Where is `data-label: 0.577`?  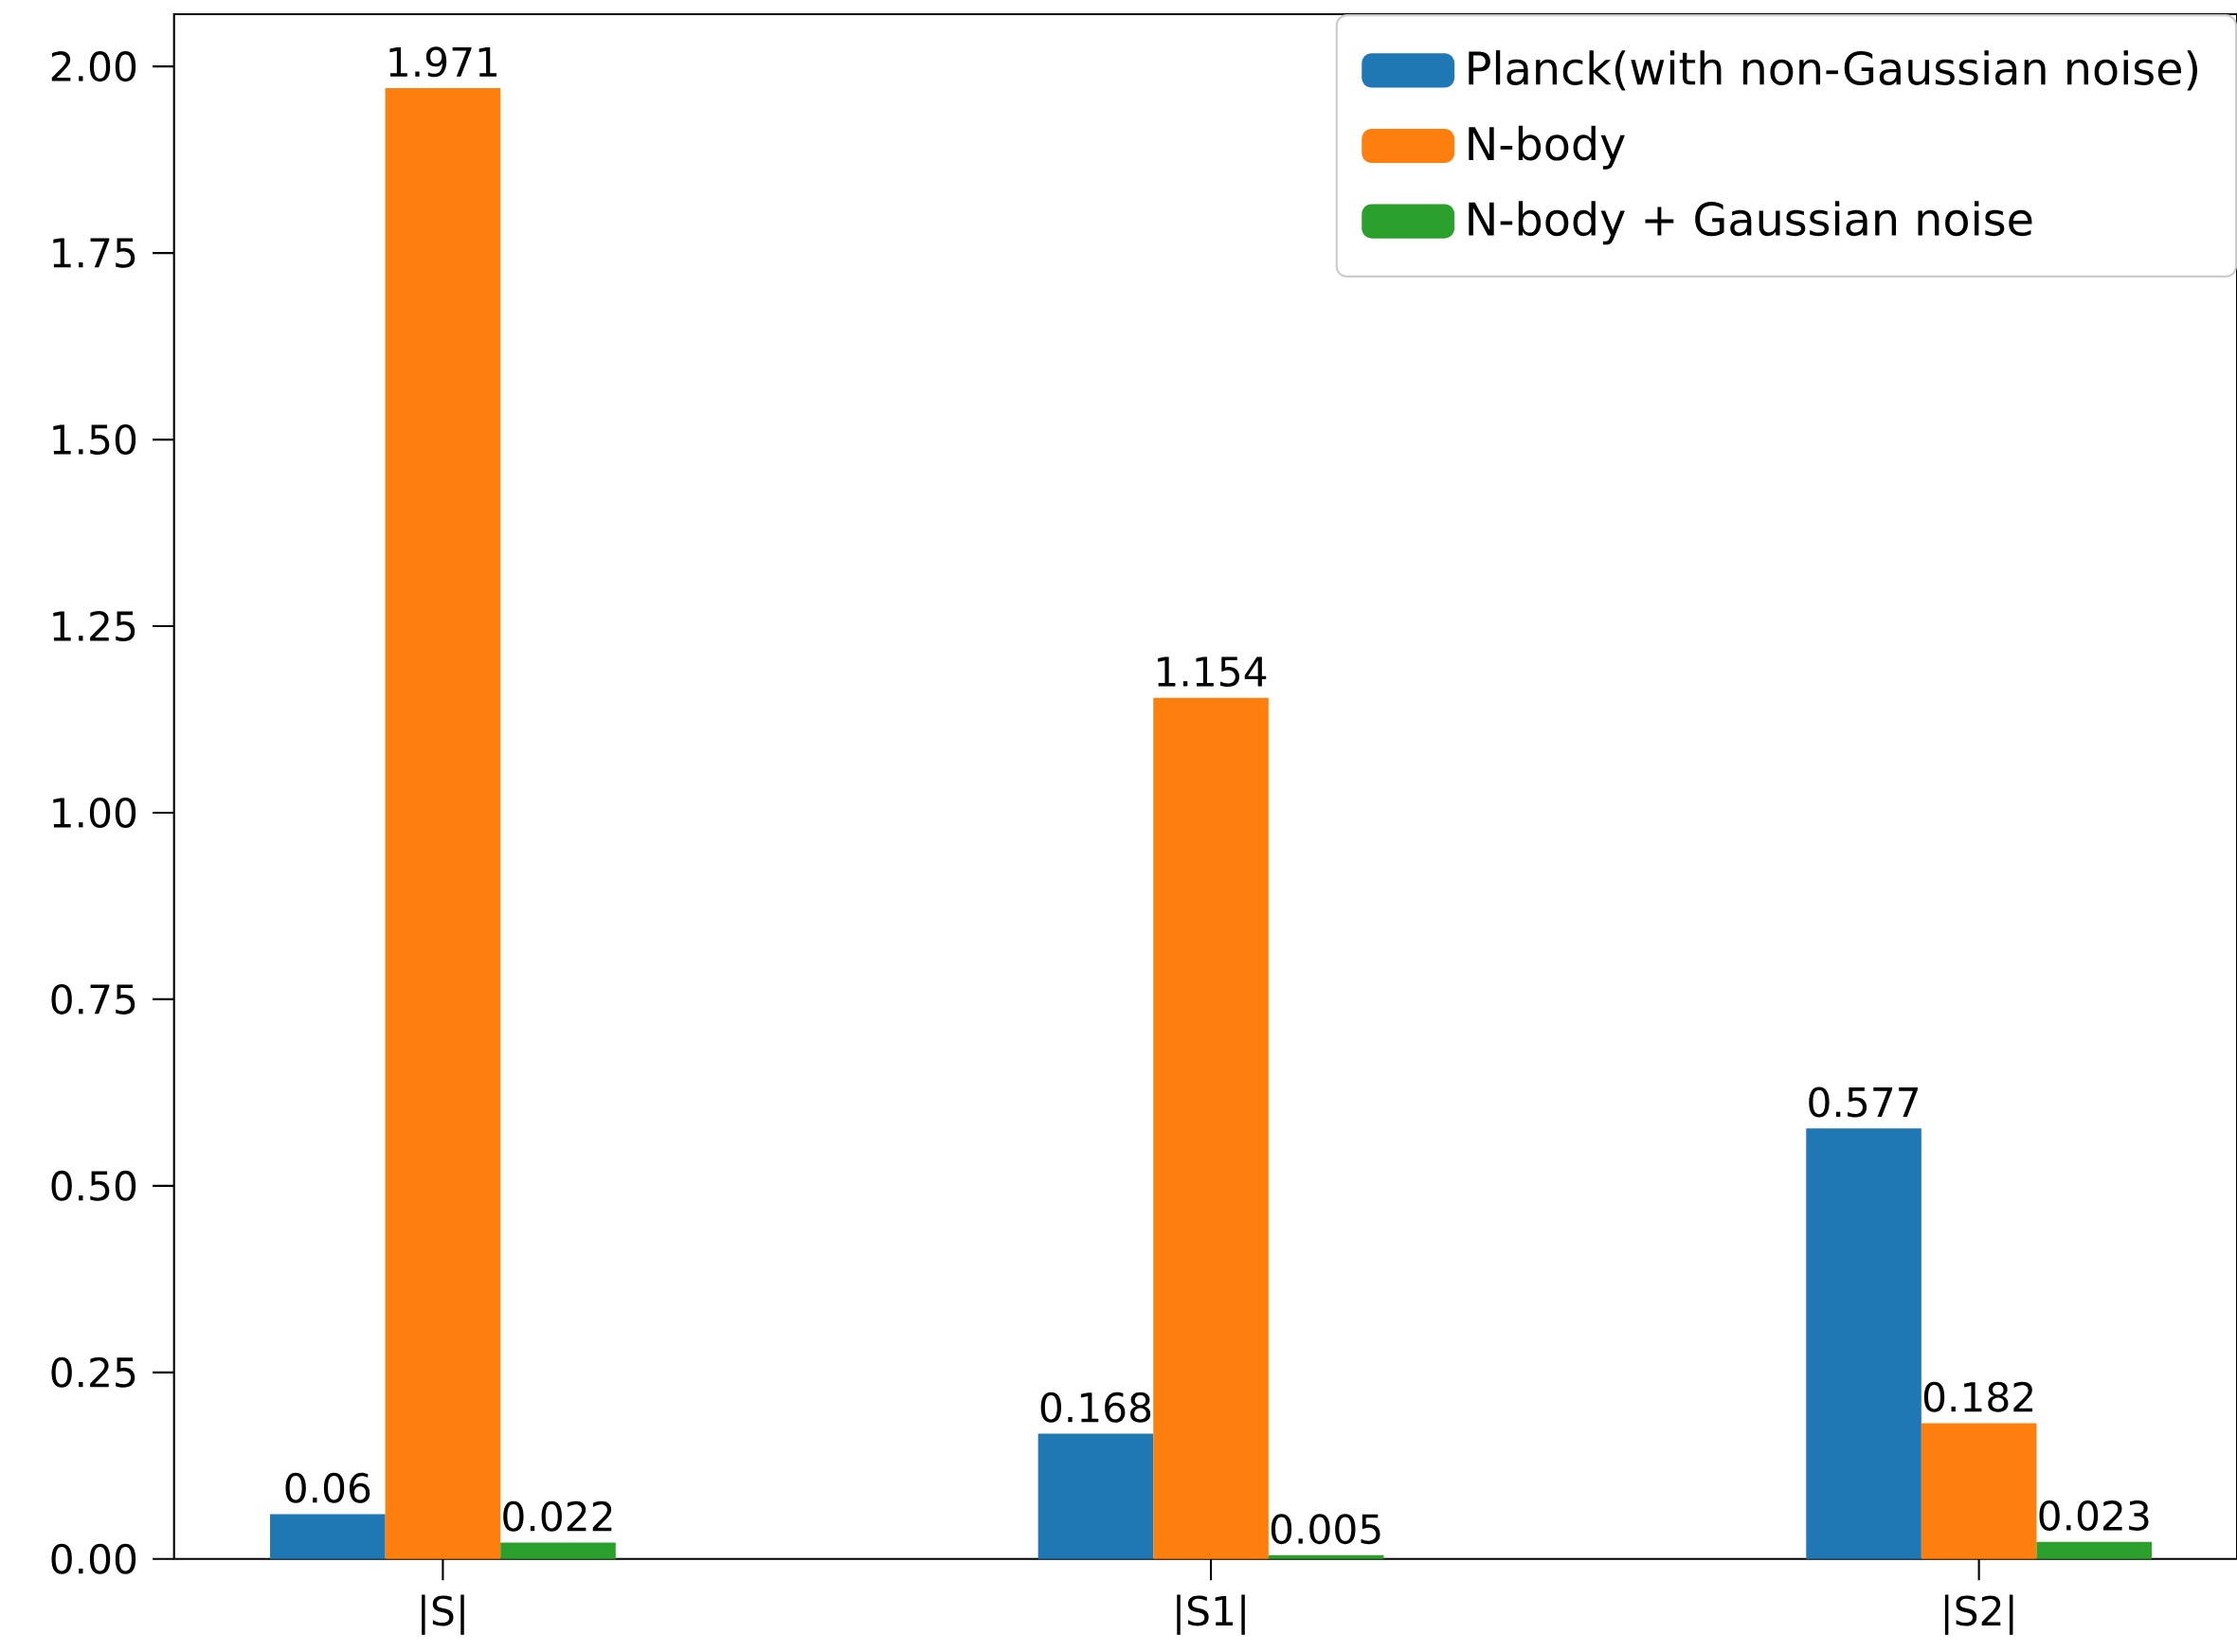
data-label: 0.577 is located at coordinates (1864, 1102).